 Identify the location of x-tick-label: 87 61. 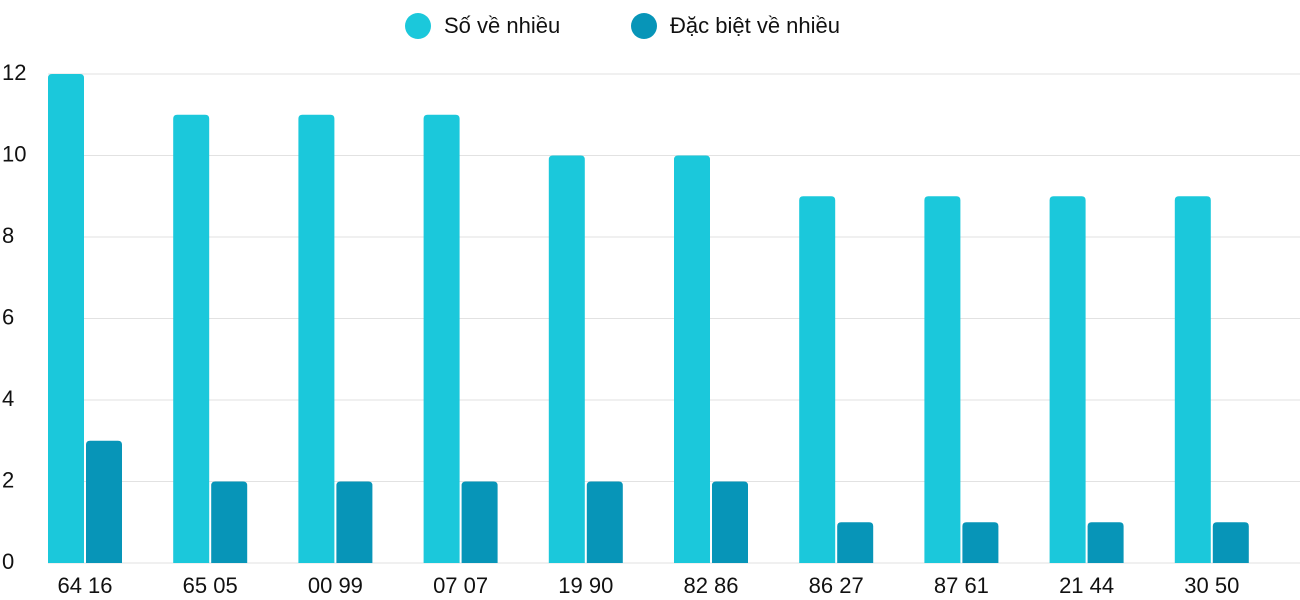
(961, 585).